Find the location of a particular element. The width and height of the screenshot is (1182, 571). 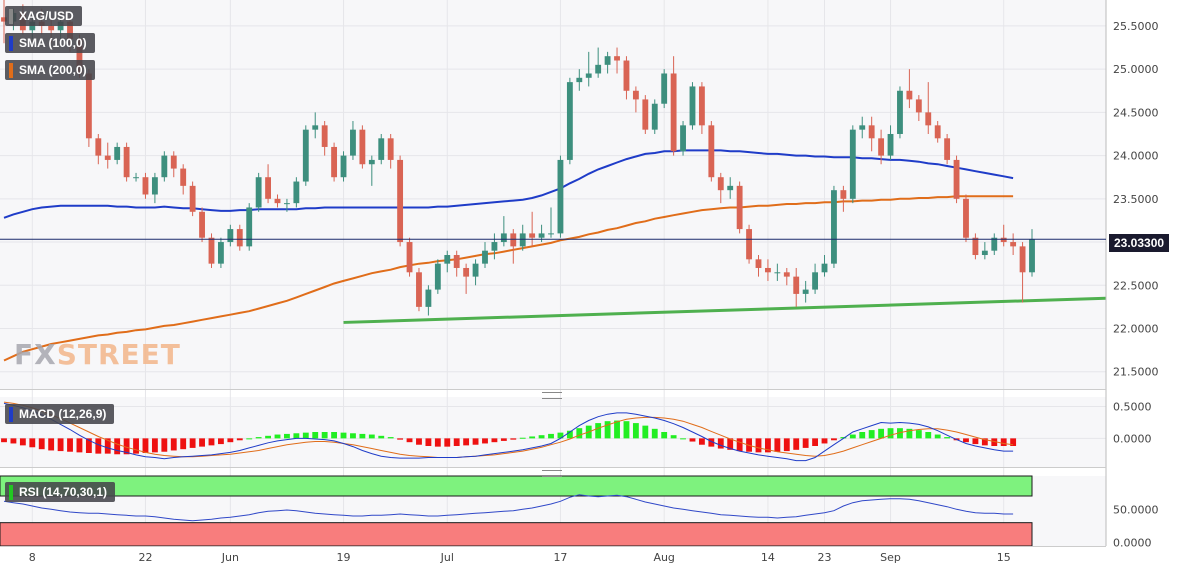

macd-legend: MACD (12,26,9) is located at coordinates (60, 414).